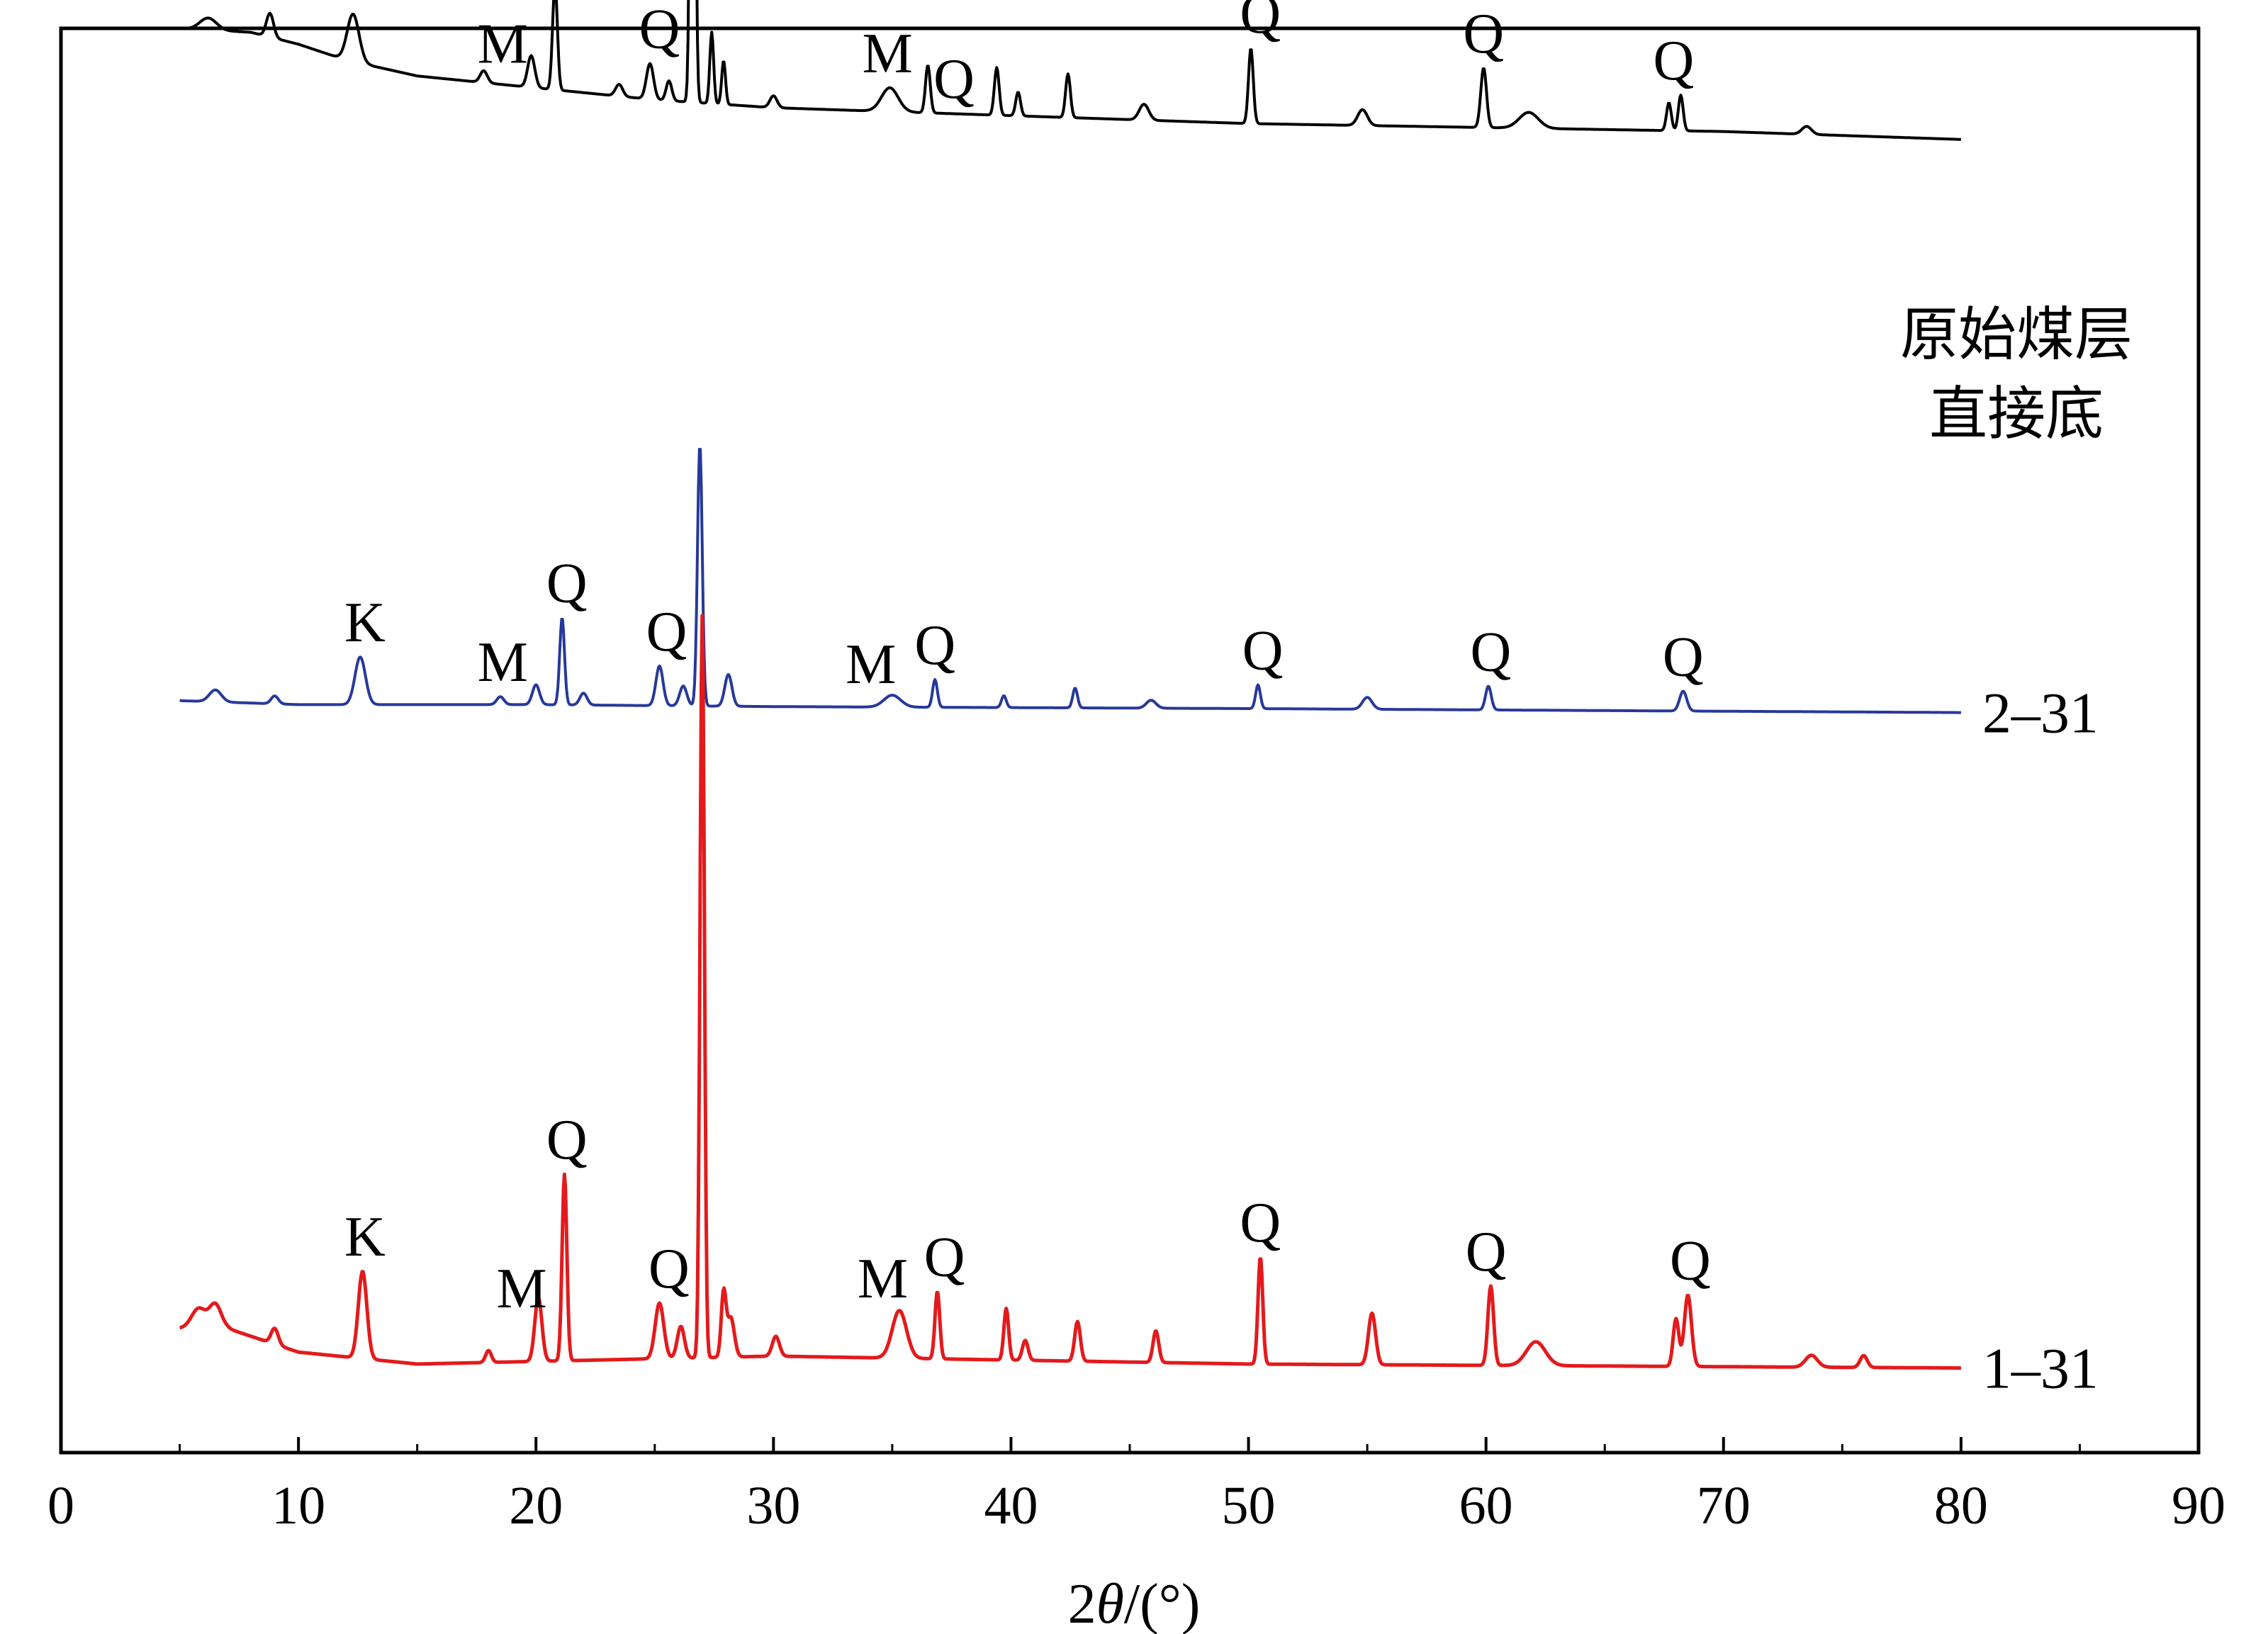 The image size is (2268, 1634). Describe the element at coordinates (1134, 1603) in the screenshot. I see `x-axis-title: 2θ/(°)` at that location.